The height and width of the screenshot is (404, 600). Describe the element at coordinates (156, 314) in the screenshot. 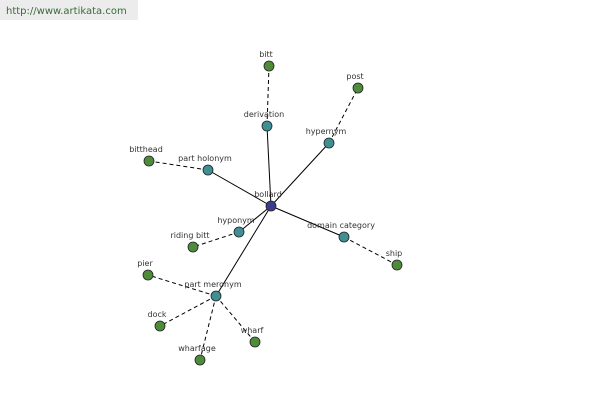

I see `word-node-label: dock` at that location.